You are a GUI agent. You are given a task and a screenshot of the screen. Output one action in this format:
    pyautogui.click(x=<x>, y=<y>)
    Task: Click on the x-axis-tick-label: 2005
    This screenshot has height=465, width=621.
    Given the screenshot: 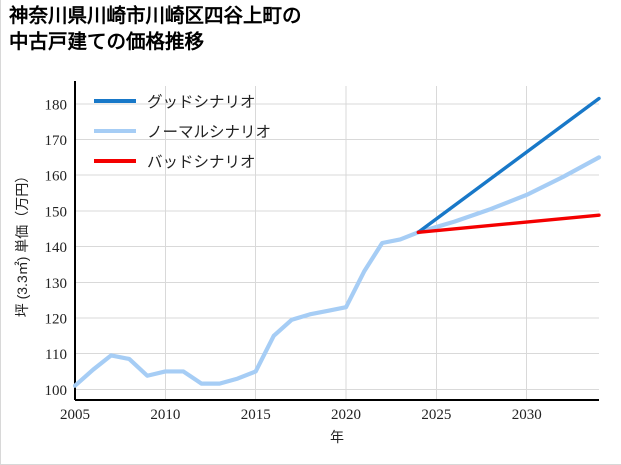 What is the action you would take?
    pyautogui.click(x=75, y=415)
    